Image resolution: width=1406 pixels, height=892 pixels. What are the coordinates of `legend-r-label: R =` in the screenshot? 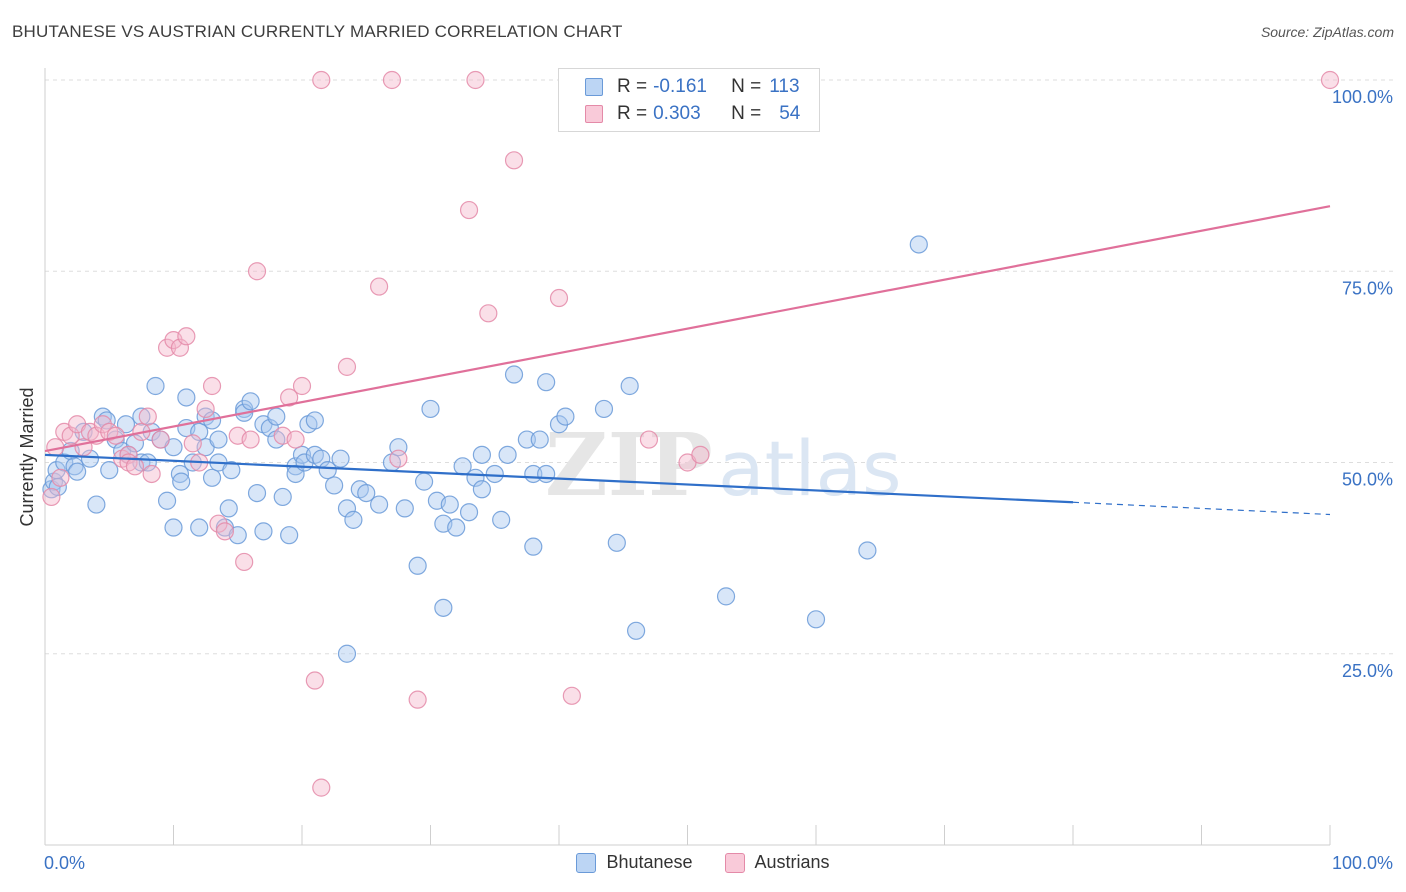 It's located at (632, 86).